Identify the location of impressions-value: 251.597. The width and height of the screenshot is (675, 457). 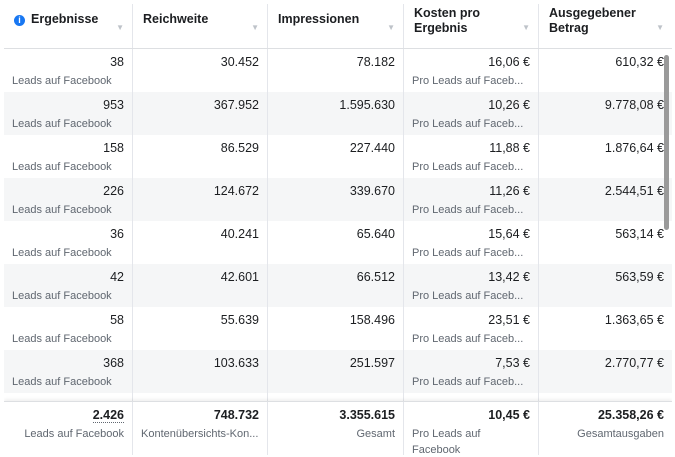
(372, 363).